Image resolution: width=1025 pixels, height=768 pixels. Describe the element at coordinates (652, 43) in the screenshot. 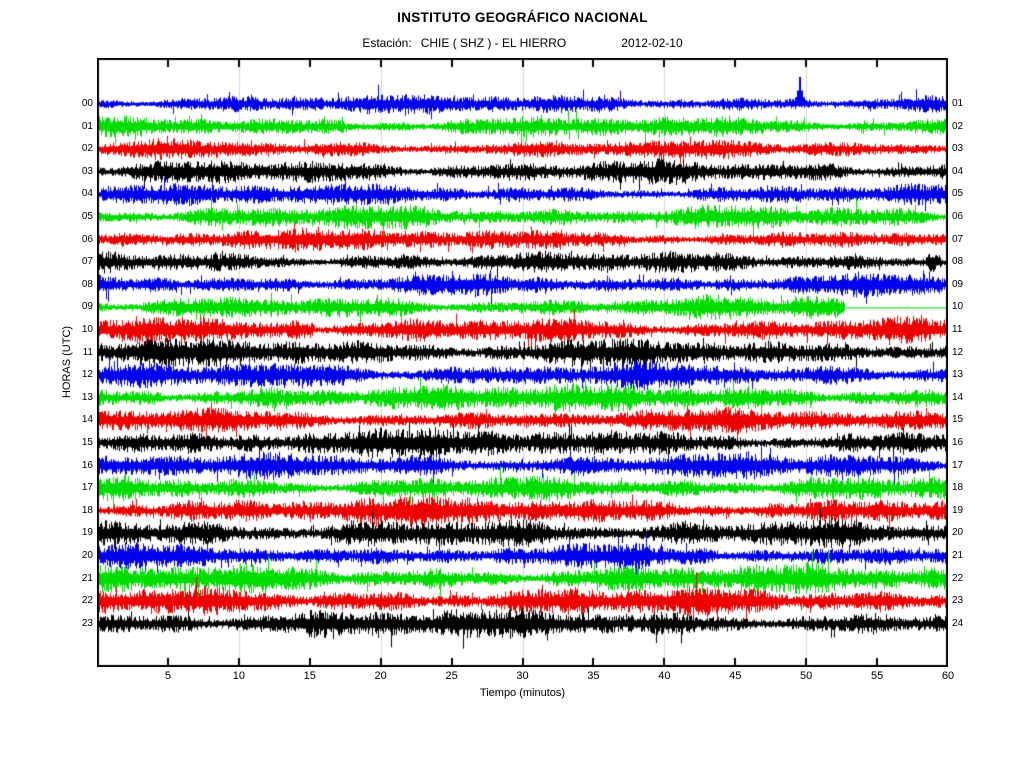

I see `record-date: 2012-02-10` at that location.